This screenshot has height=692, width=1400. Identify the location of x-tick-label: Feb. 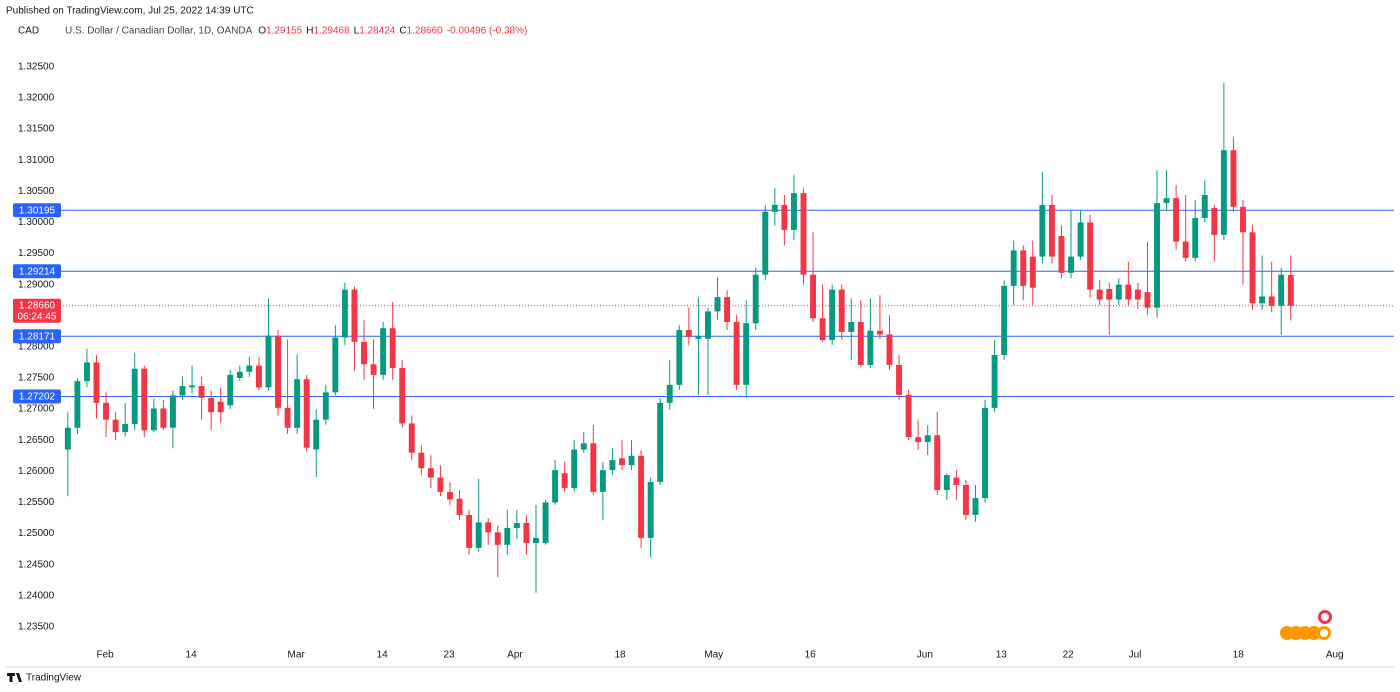
(105, 655).